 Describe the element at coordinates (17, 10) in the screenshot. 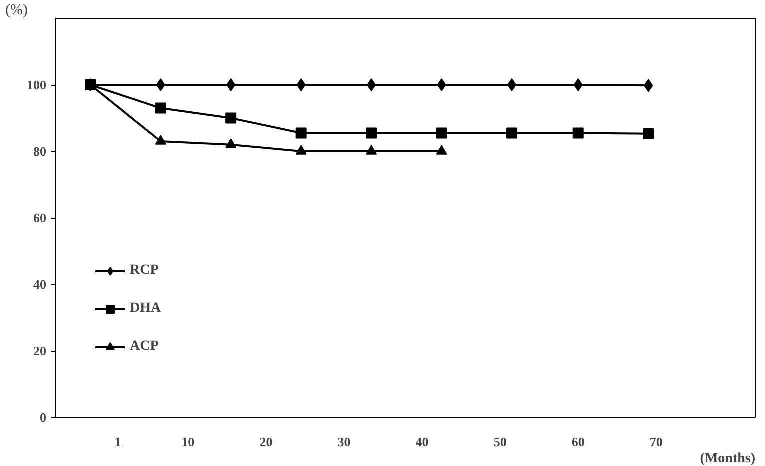

I see `y-axis-title: (%)` at that location.